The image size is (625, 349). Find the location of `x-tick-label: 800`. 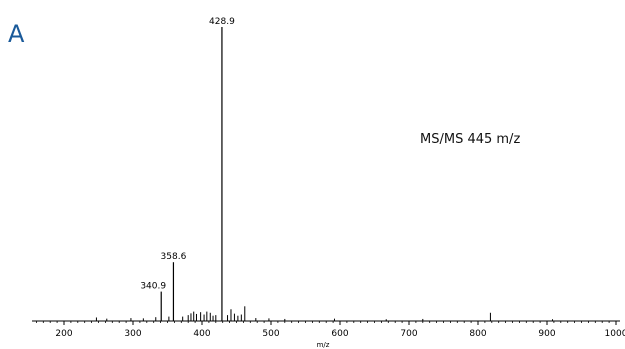

x-tick-label: 800 is located at coordinates (477, 334).